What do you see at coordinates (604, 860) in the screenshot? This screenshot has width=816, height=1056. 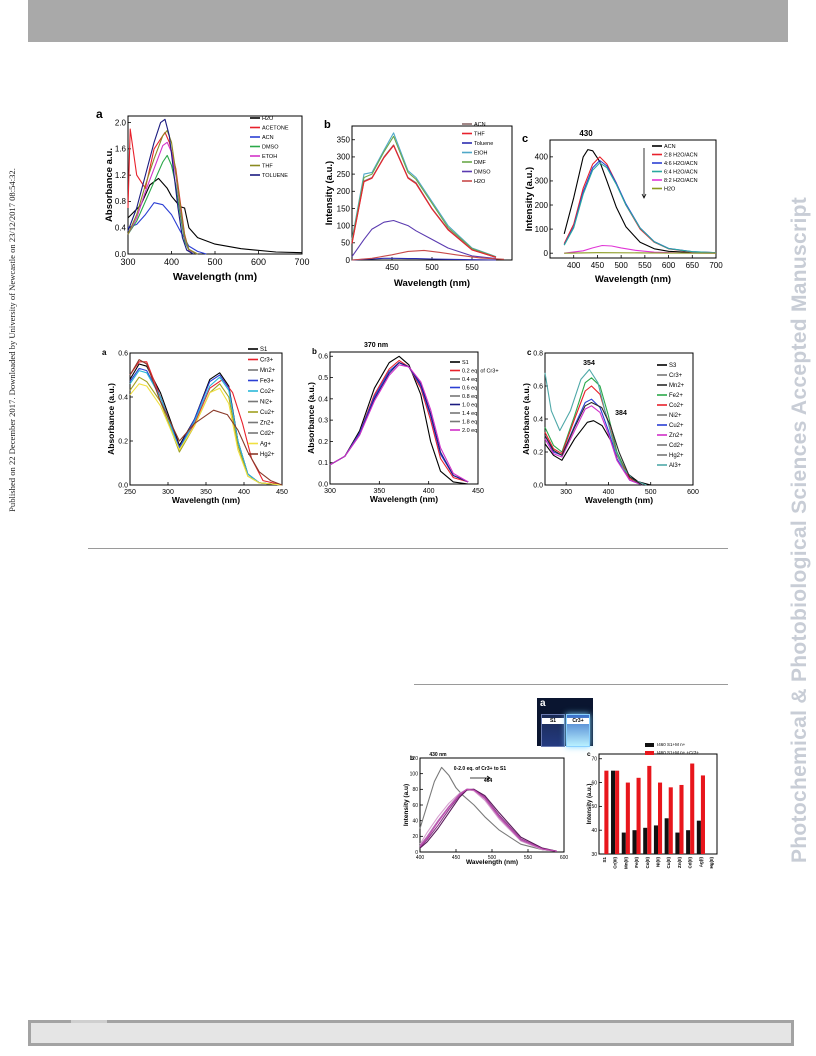 I see `x-category-label: S1` at bounding box center [604, 860].